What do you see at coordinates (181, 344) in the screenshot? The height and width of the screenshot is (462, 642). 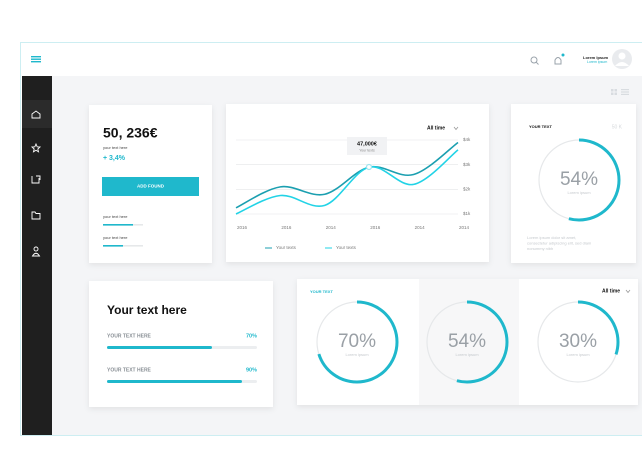 I see `progress-card` at bounding box center [181, 344].